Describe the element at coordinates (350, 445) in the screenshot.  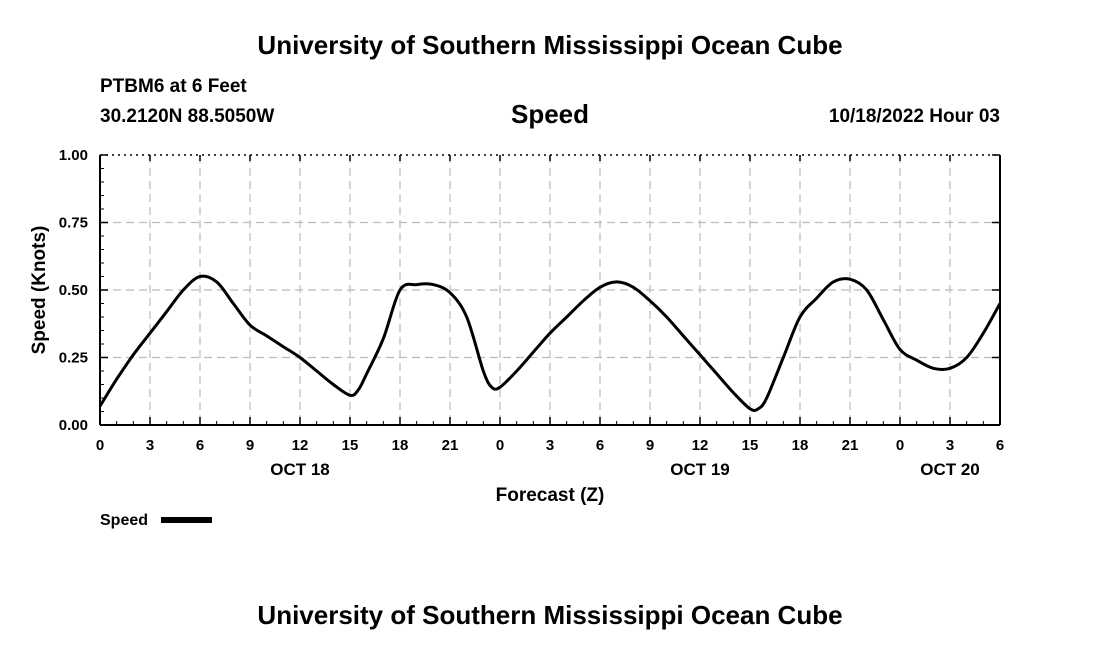
I see `x-tick-label-5: 15` at that location.